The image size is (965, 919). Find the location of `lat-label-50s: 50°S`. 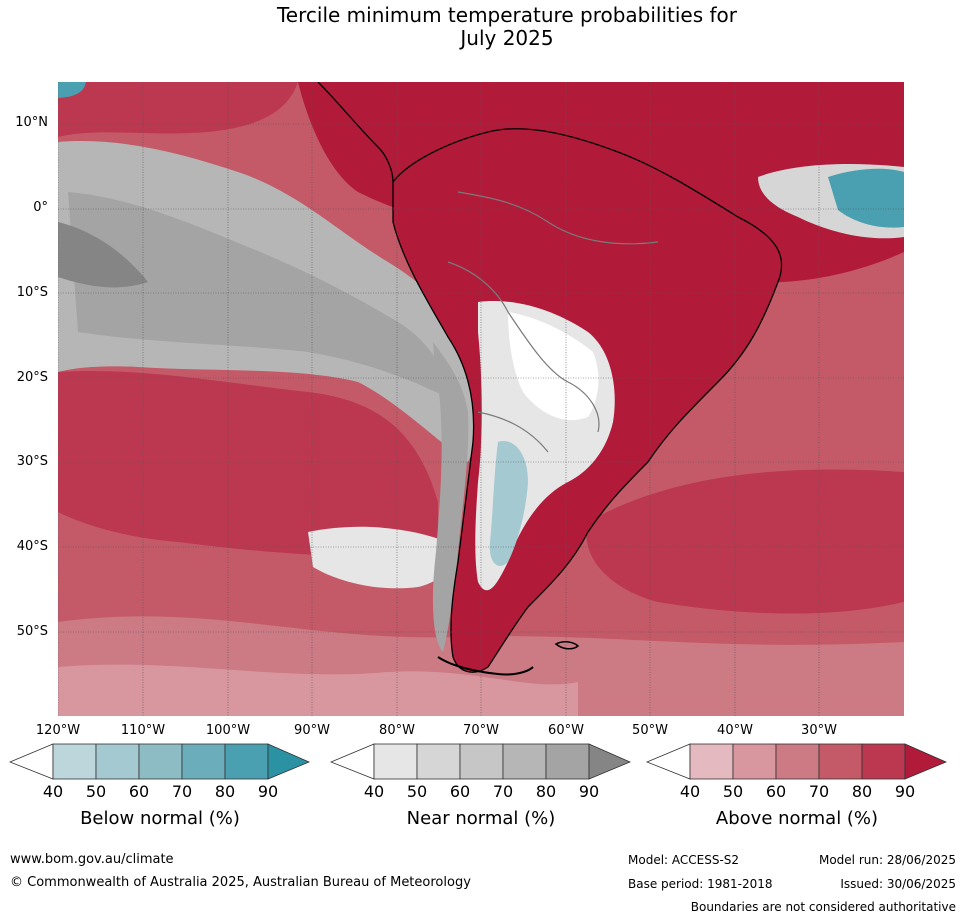

lat-label-50s: 50°S is located at coordinates (32, 631).